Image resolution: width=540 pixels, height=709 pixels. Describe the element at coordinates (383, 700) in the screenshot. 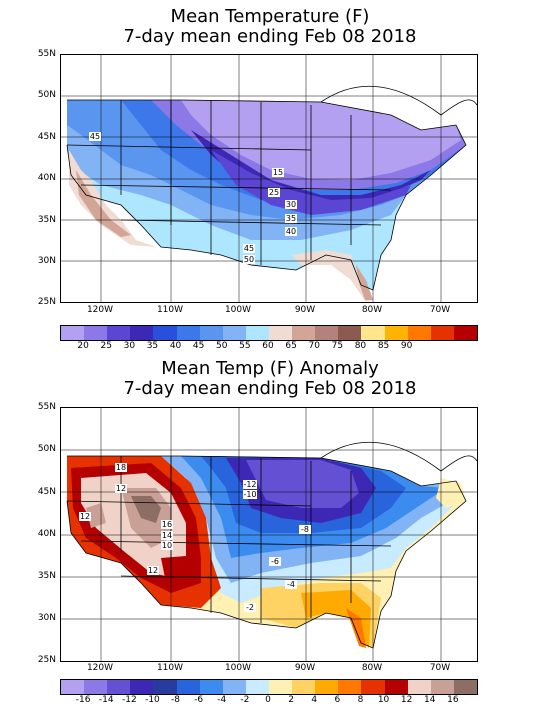

I see `colorbar-label: 10` at that location.